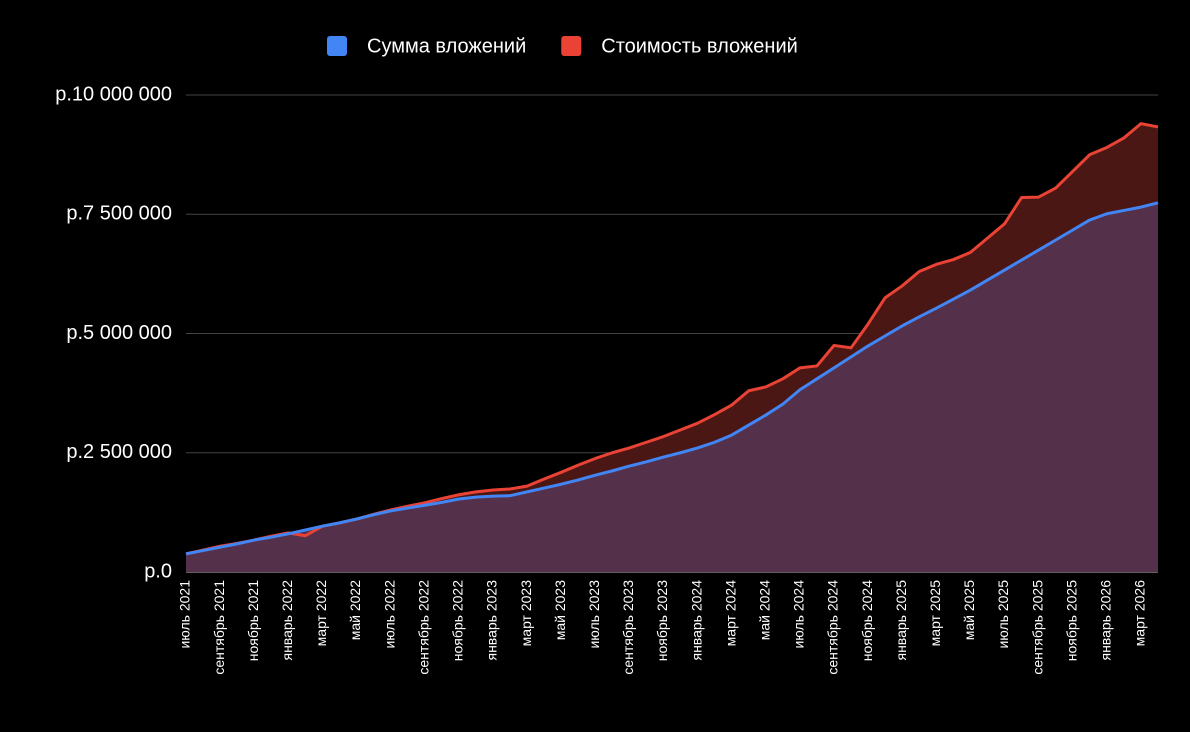 The width and height of the screenshot is (1190, 732). I want to click on x-tick-label: март 2025, so click(935, 613).